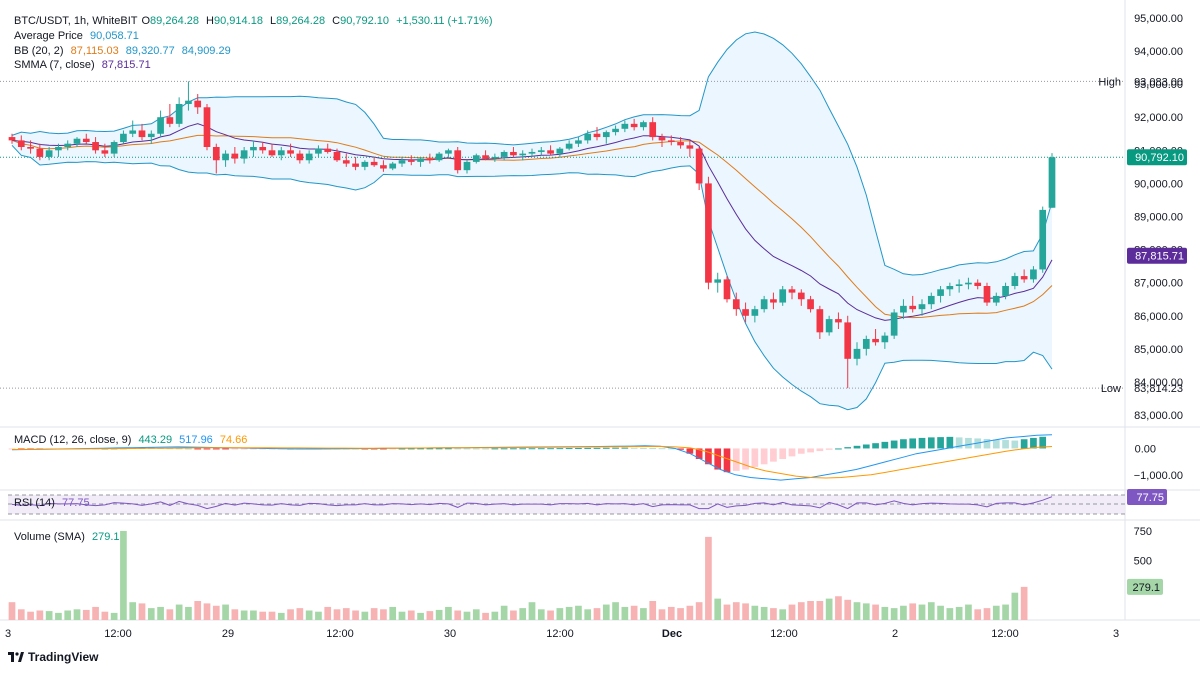 The image size is (1200, 673). Describe the element at coordinates (1145, 449) in the screenshot. I see `macd-tick-label: 0.00` at that location.